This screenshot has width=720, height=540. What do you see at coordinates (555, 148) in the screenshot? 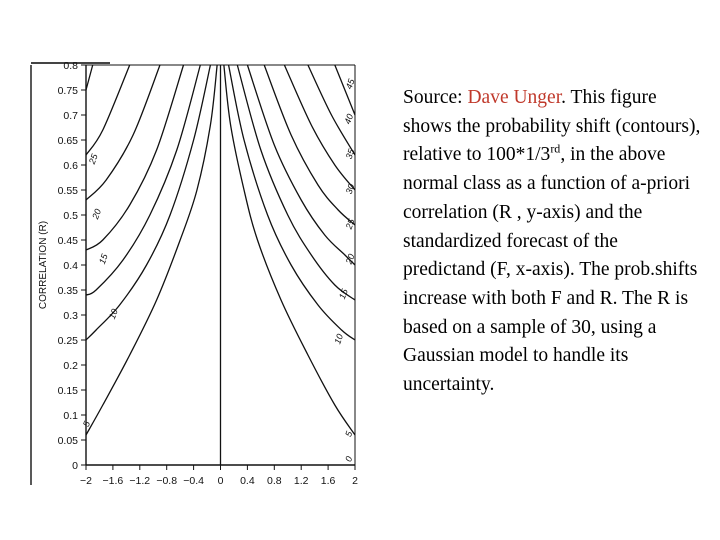
I see `caption-superscript: rd` at bounding box center [555, 148].